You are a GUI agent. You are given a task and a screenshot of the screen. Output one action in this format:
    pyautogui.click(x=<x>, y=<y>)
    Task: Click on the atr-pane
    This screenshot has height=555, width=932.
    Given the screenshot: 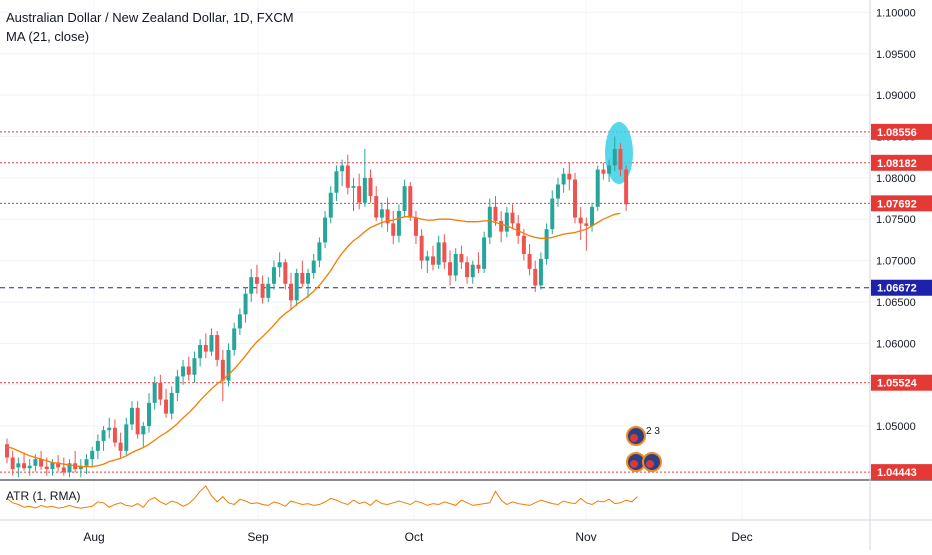 What is the action you would take?
    pyautogui.click(x=466, y=494)
    